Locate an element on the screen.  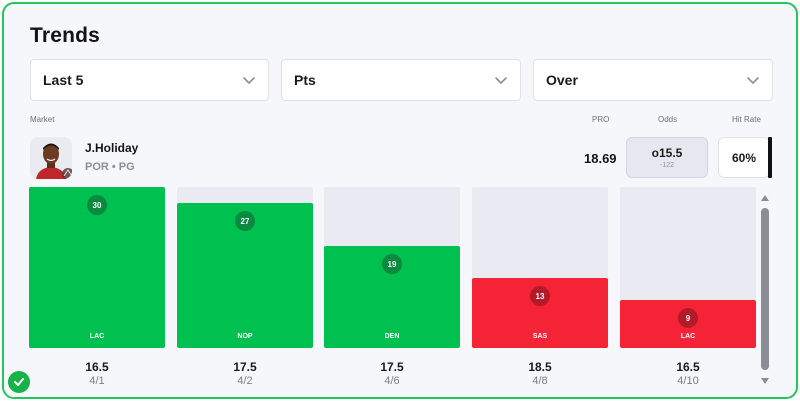
pro-projection-value: 18.69 is located at coordinates (600, 158).